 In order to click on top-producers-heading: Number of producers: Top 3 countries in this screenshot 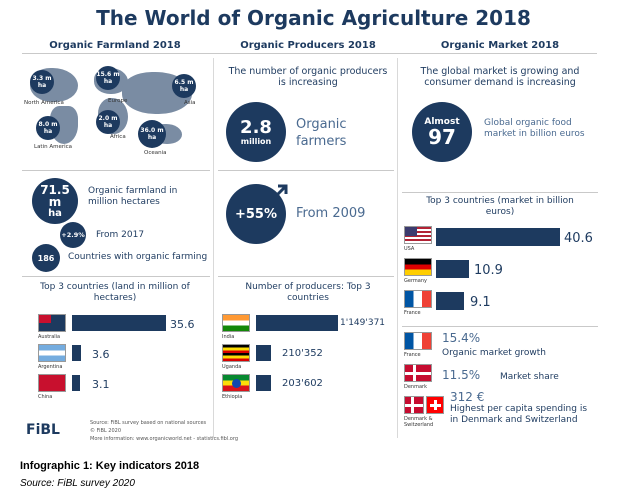, I will do `click(308, 292)`.